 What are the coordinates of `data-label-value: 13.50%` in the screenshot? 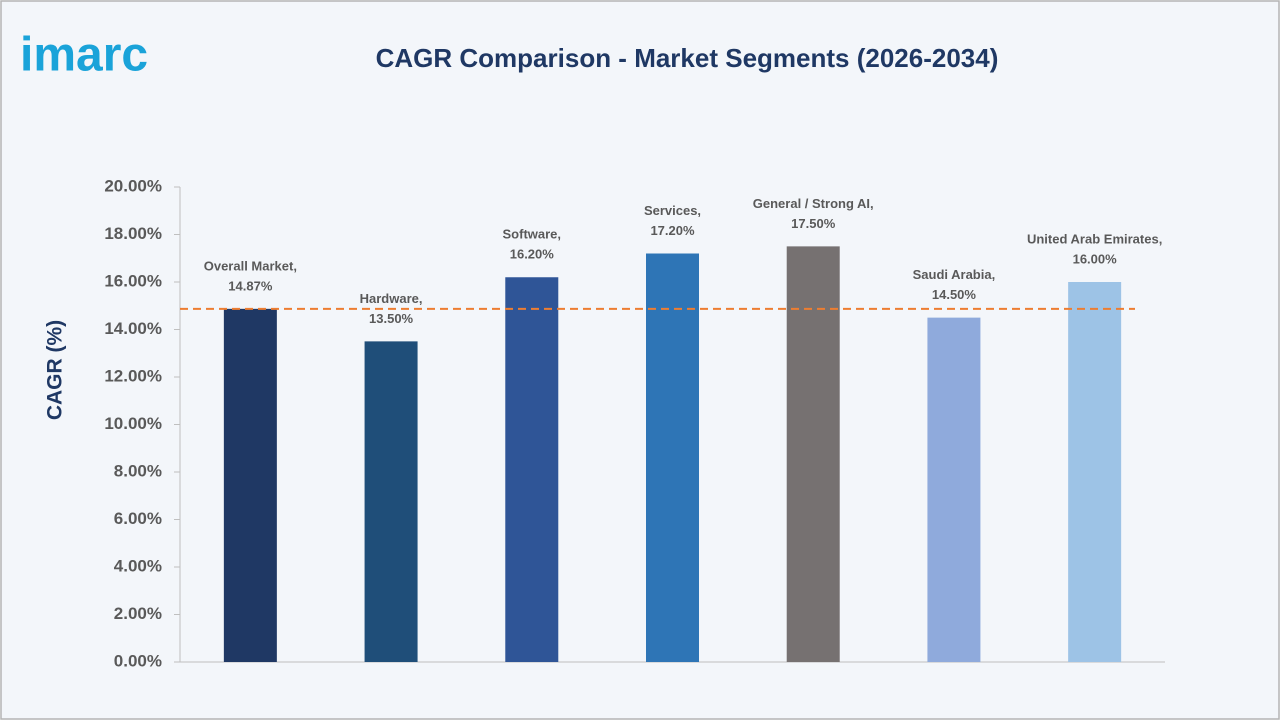 It's located at (391, 318).